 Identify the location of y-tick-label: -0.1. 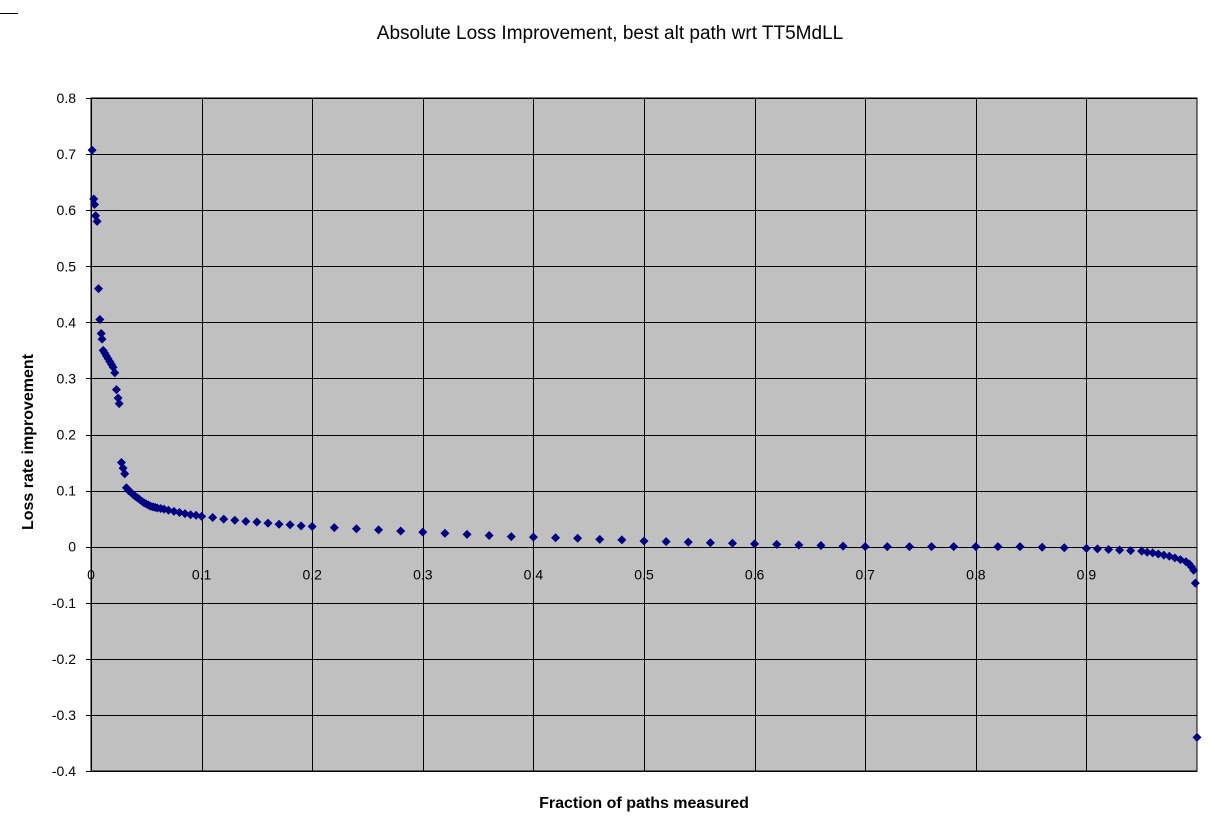
(64, 603).